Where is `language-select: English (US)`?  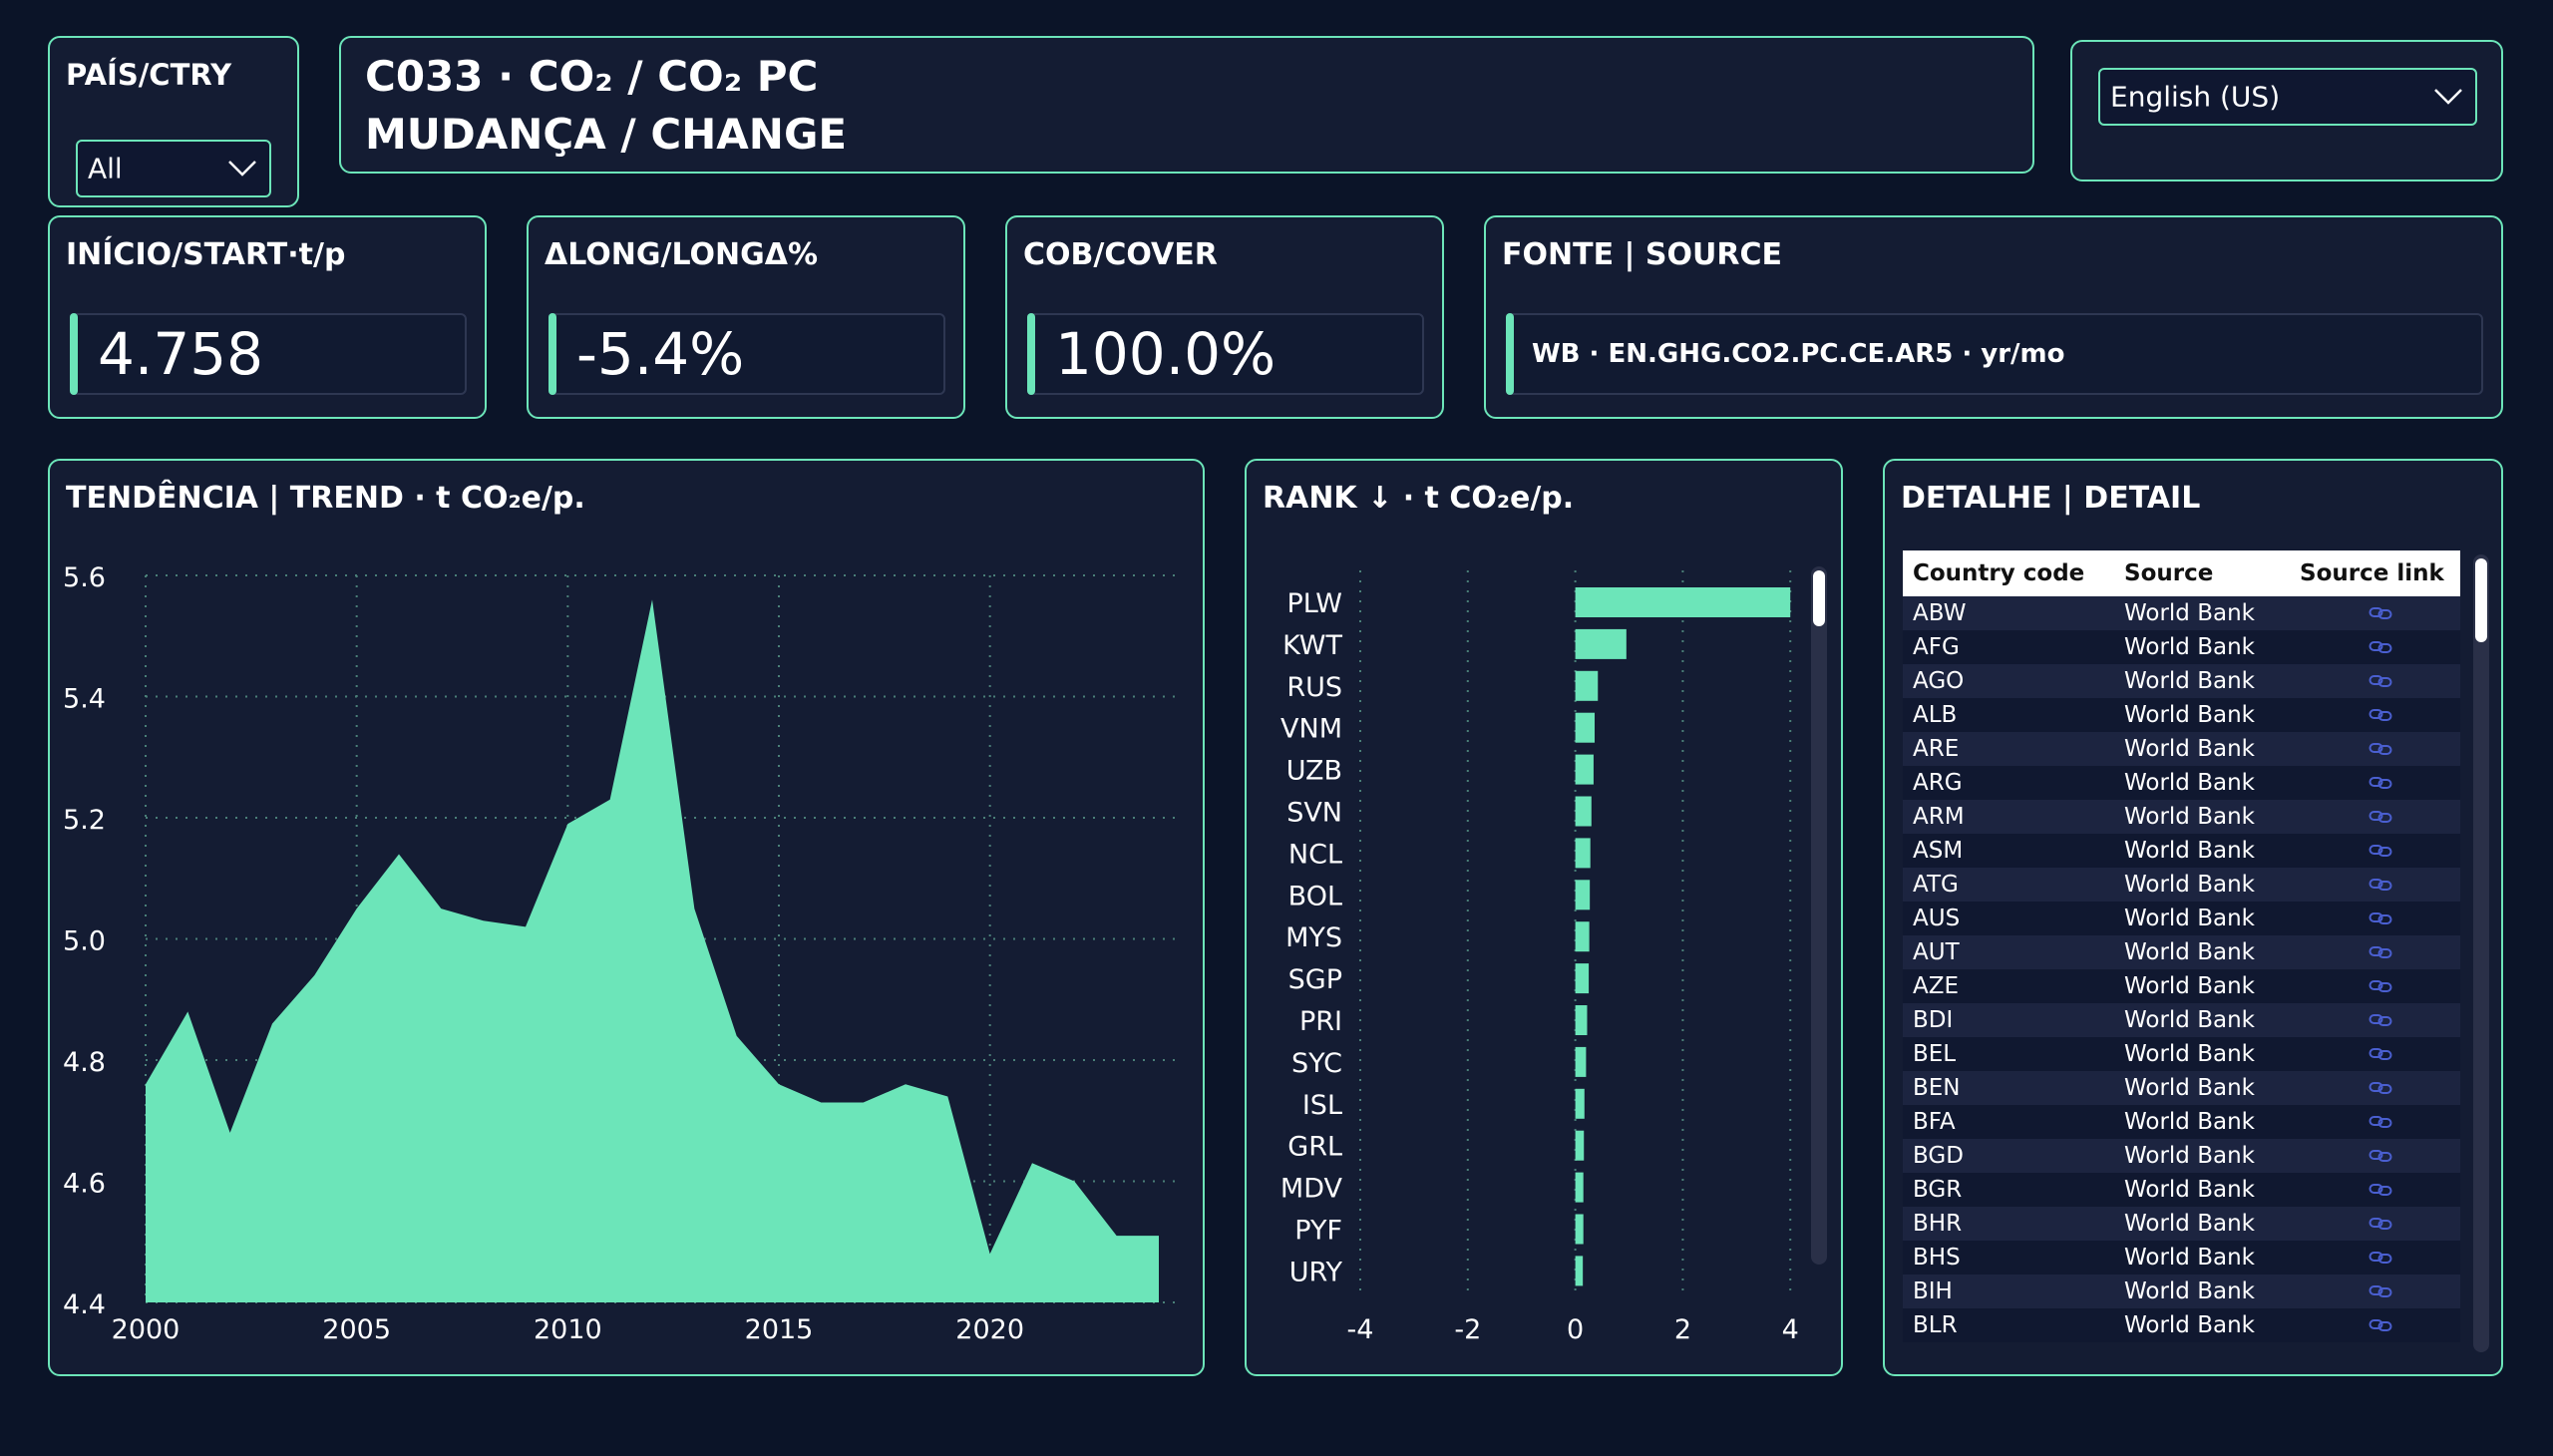
language-select: English (US) is located at coordinates (2287, 97).